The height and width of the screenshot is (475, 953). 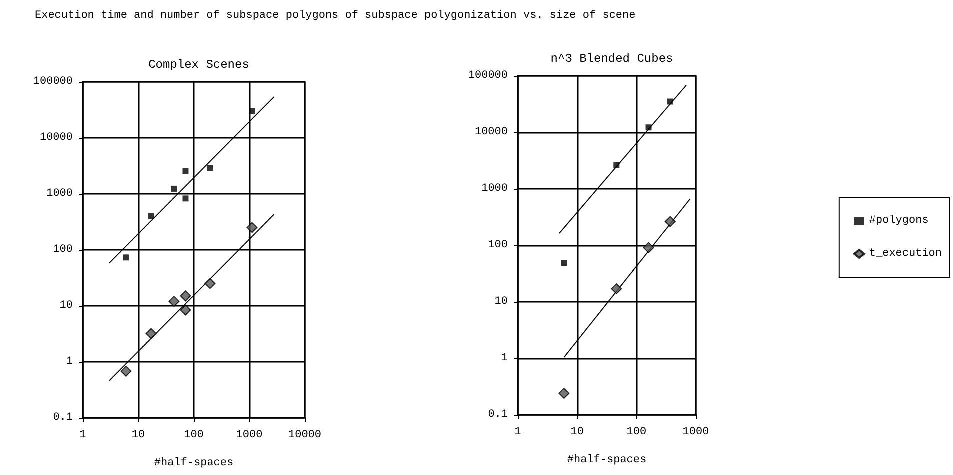 What do you see at coordinates (199, 65) in the screenshot?
I see `chart-title: Complex Scenes` at bounding box center [199, 65].